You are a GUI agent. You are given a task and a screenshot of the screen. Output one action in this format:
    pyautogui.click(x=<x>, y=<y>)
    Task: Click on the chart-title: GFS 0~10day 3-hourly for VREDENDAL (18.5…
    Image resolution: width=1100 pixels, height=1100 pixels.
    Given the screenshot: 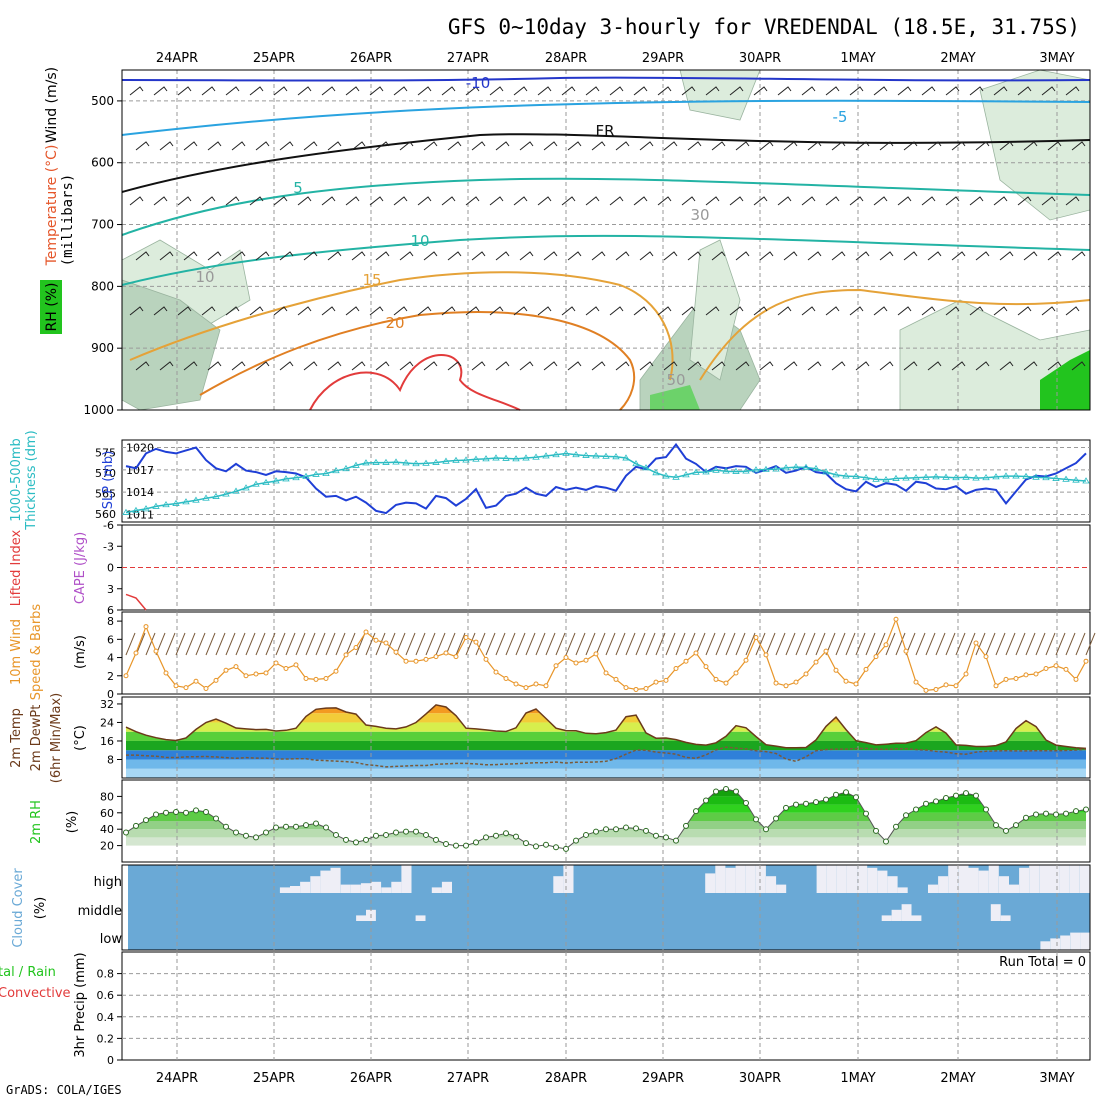 What is the action you would take?
    pyautogui.click(x=764, y=27)
    